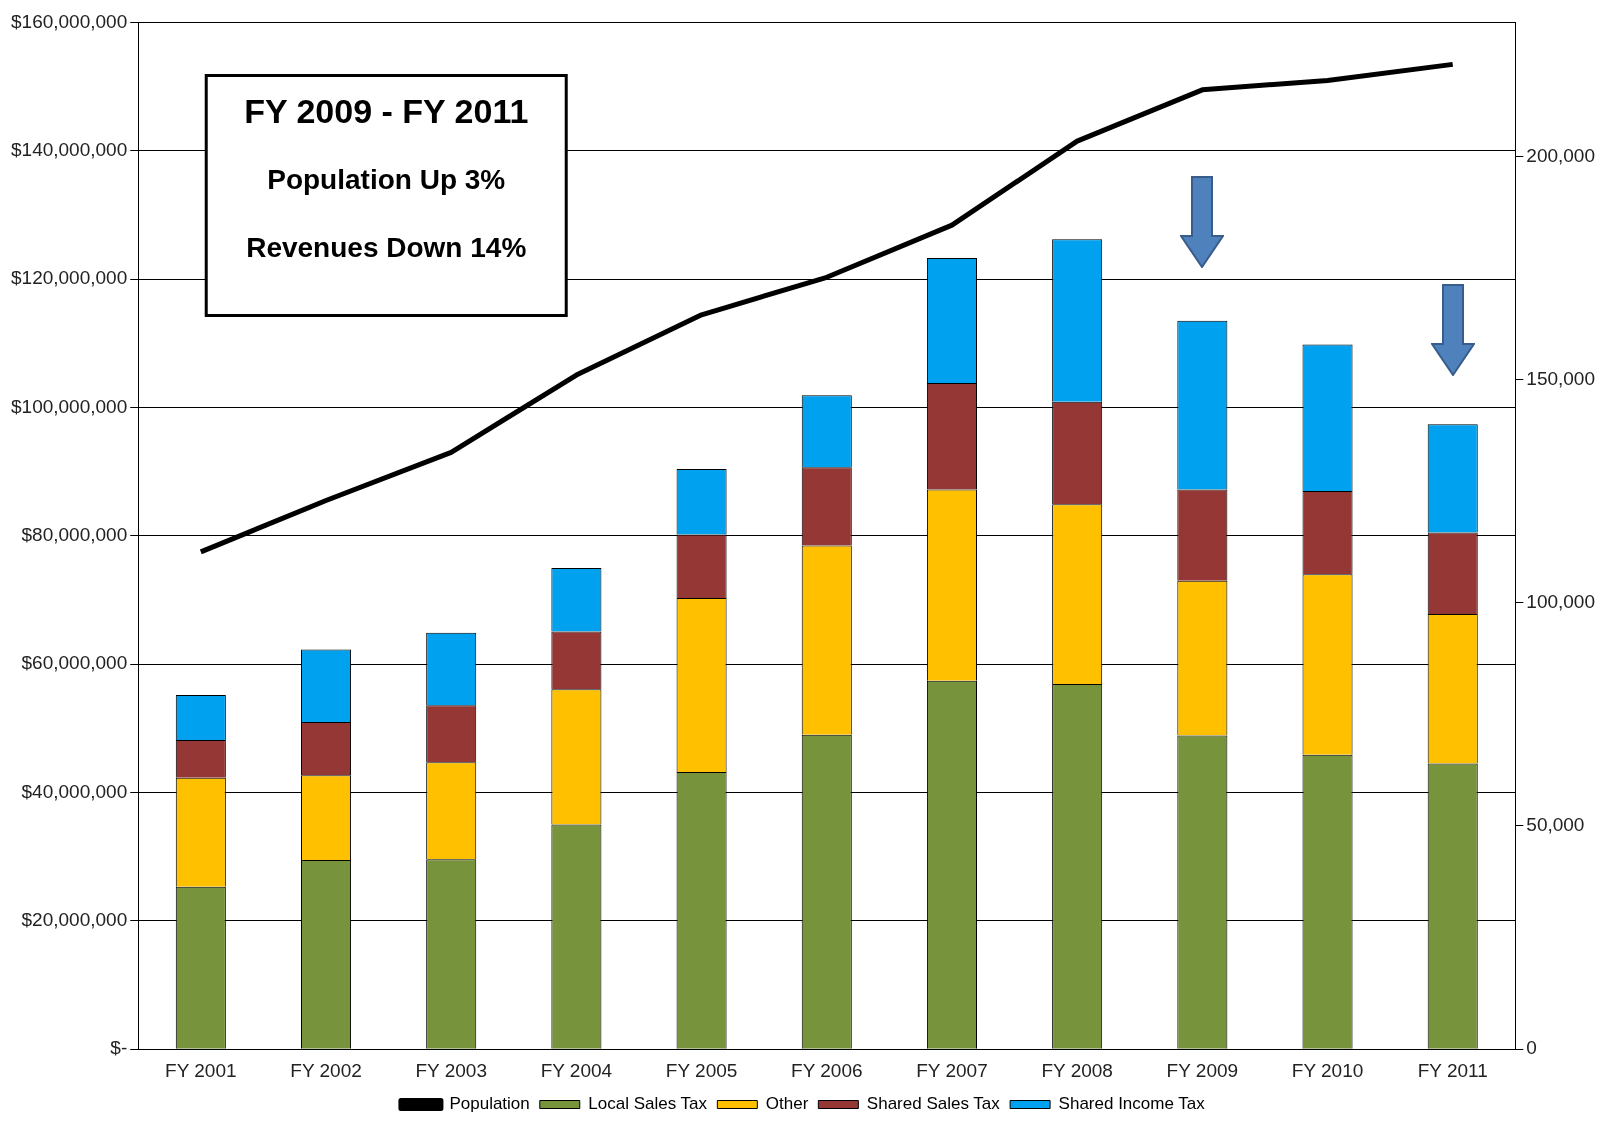  What do you see at coordinates (1202, 1070) in the screenshot?
I see `x-tick-label: FY 2009` at bounding box center [1202, 1070].